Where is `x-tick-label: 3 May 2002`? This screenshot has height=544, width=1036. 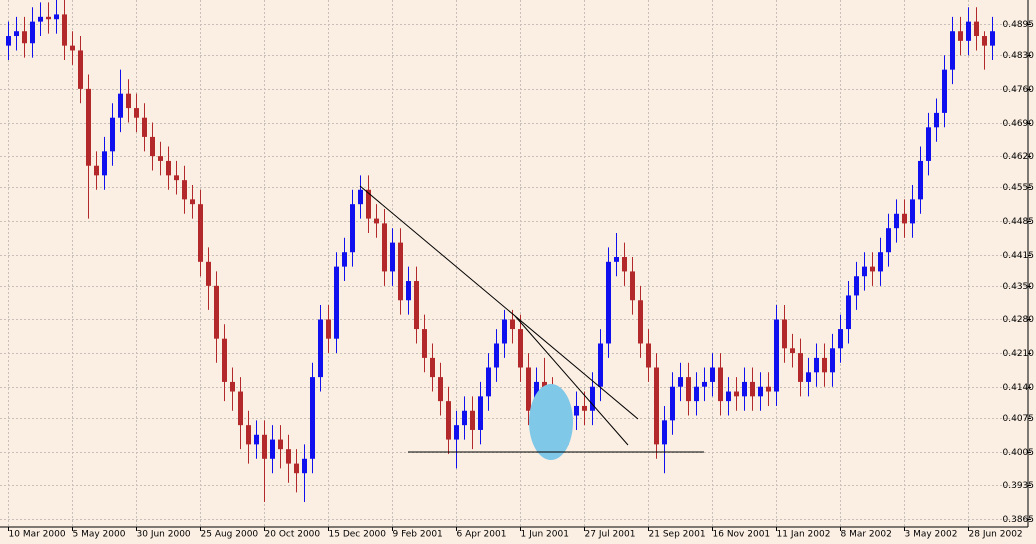 x-tick-label: 3 May 2002 is located at coordinates (931, 535).